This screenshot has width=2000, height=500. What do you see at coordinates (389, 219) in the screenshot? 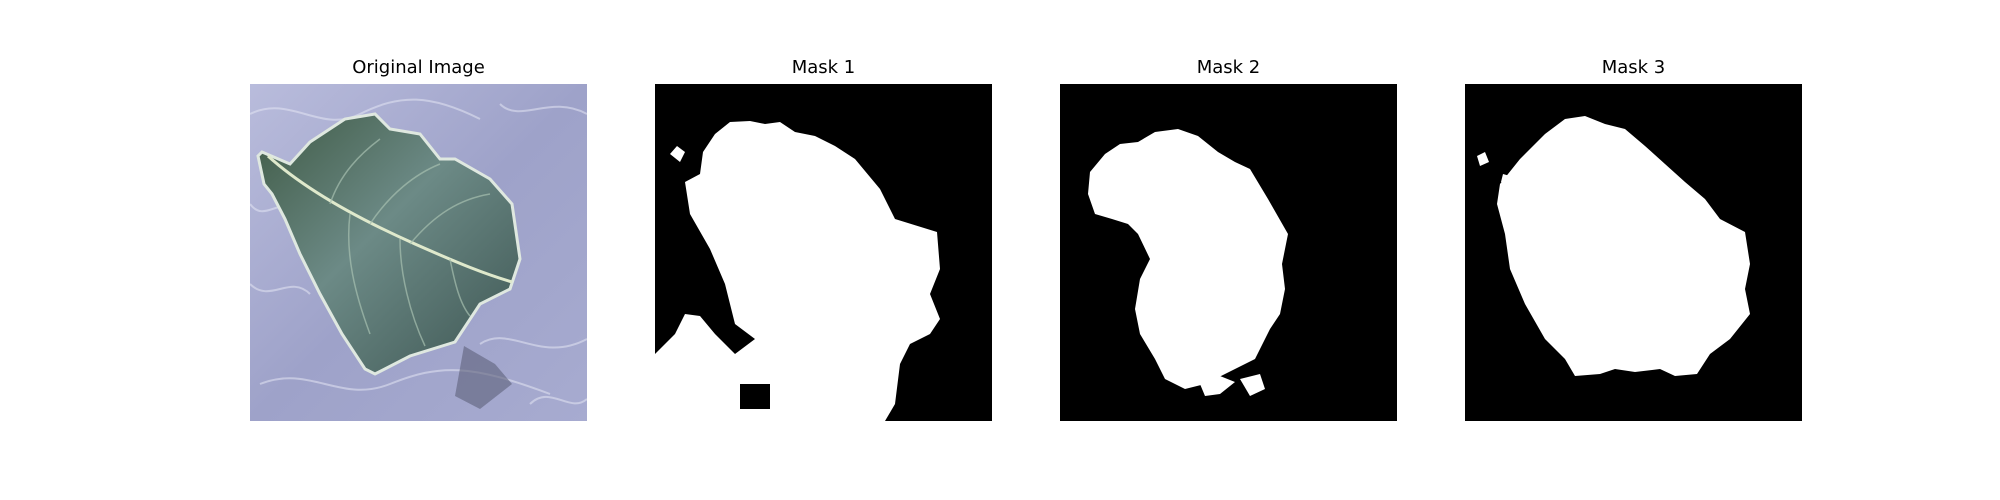
I see `leaf-midrib` at bounding box center [389, 219].